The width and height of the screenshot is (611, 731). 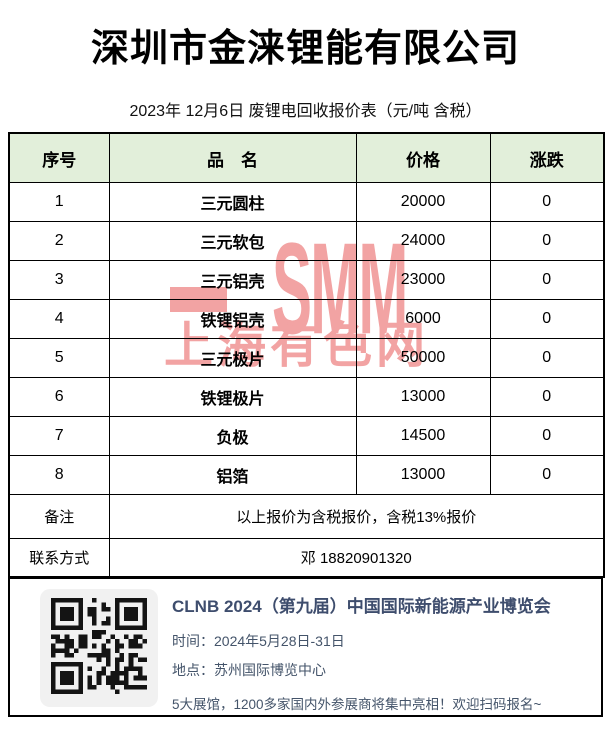 I want to click on product-name: 三元软包, so click(x=232, y=241).